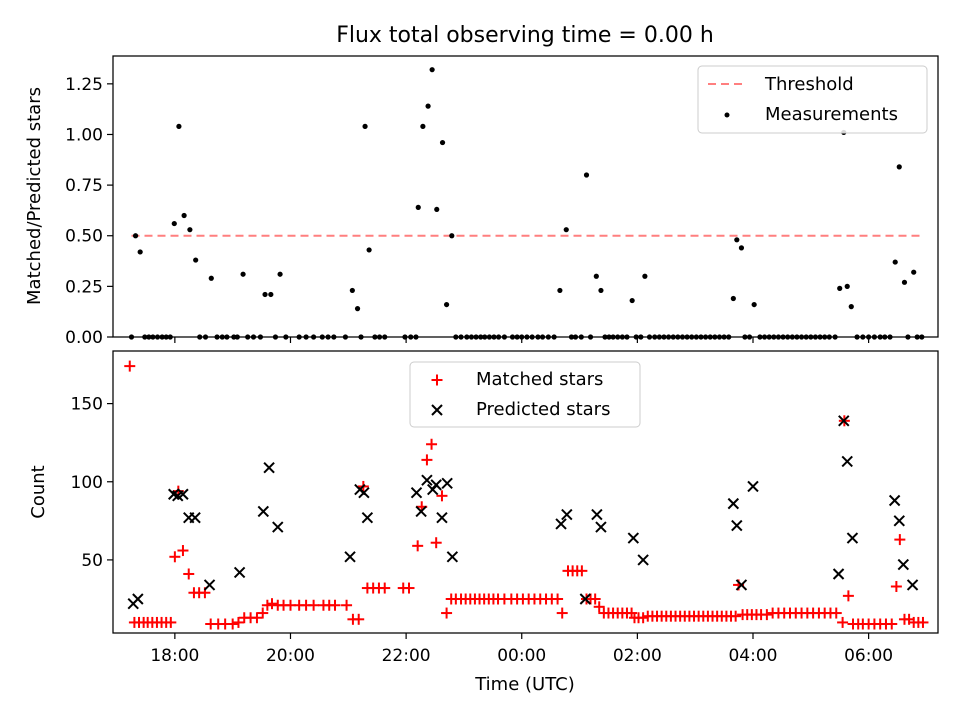  Describe the element at coordinates (290, 656) in the screenshot. I see `bottom-x-tick-label: 20:00` at that location.